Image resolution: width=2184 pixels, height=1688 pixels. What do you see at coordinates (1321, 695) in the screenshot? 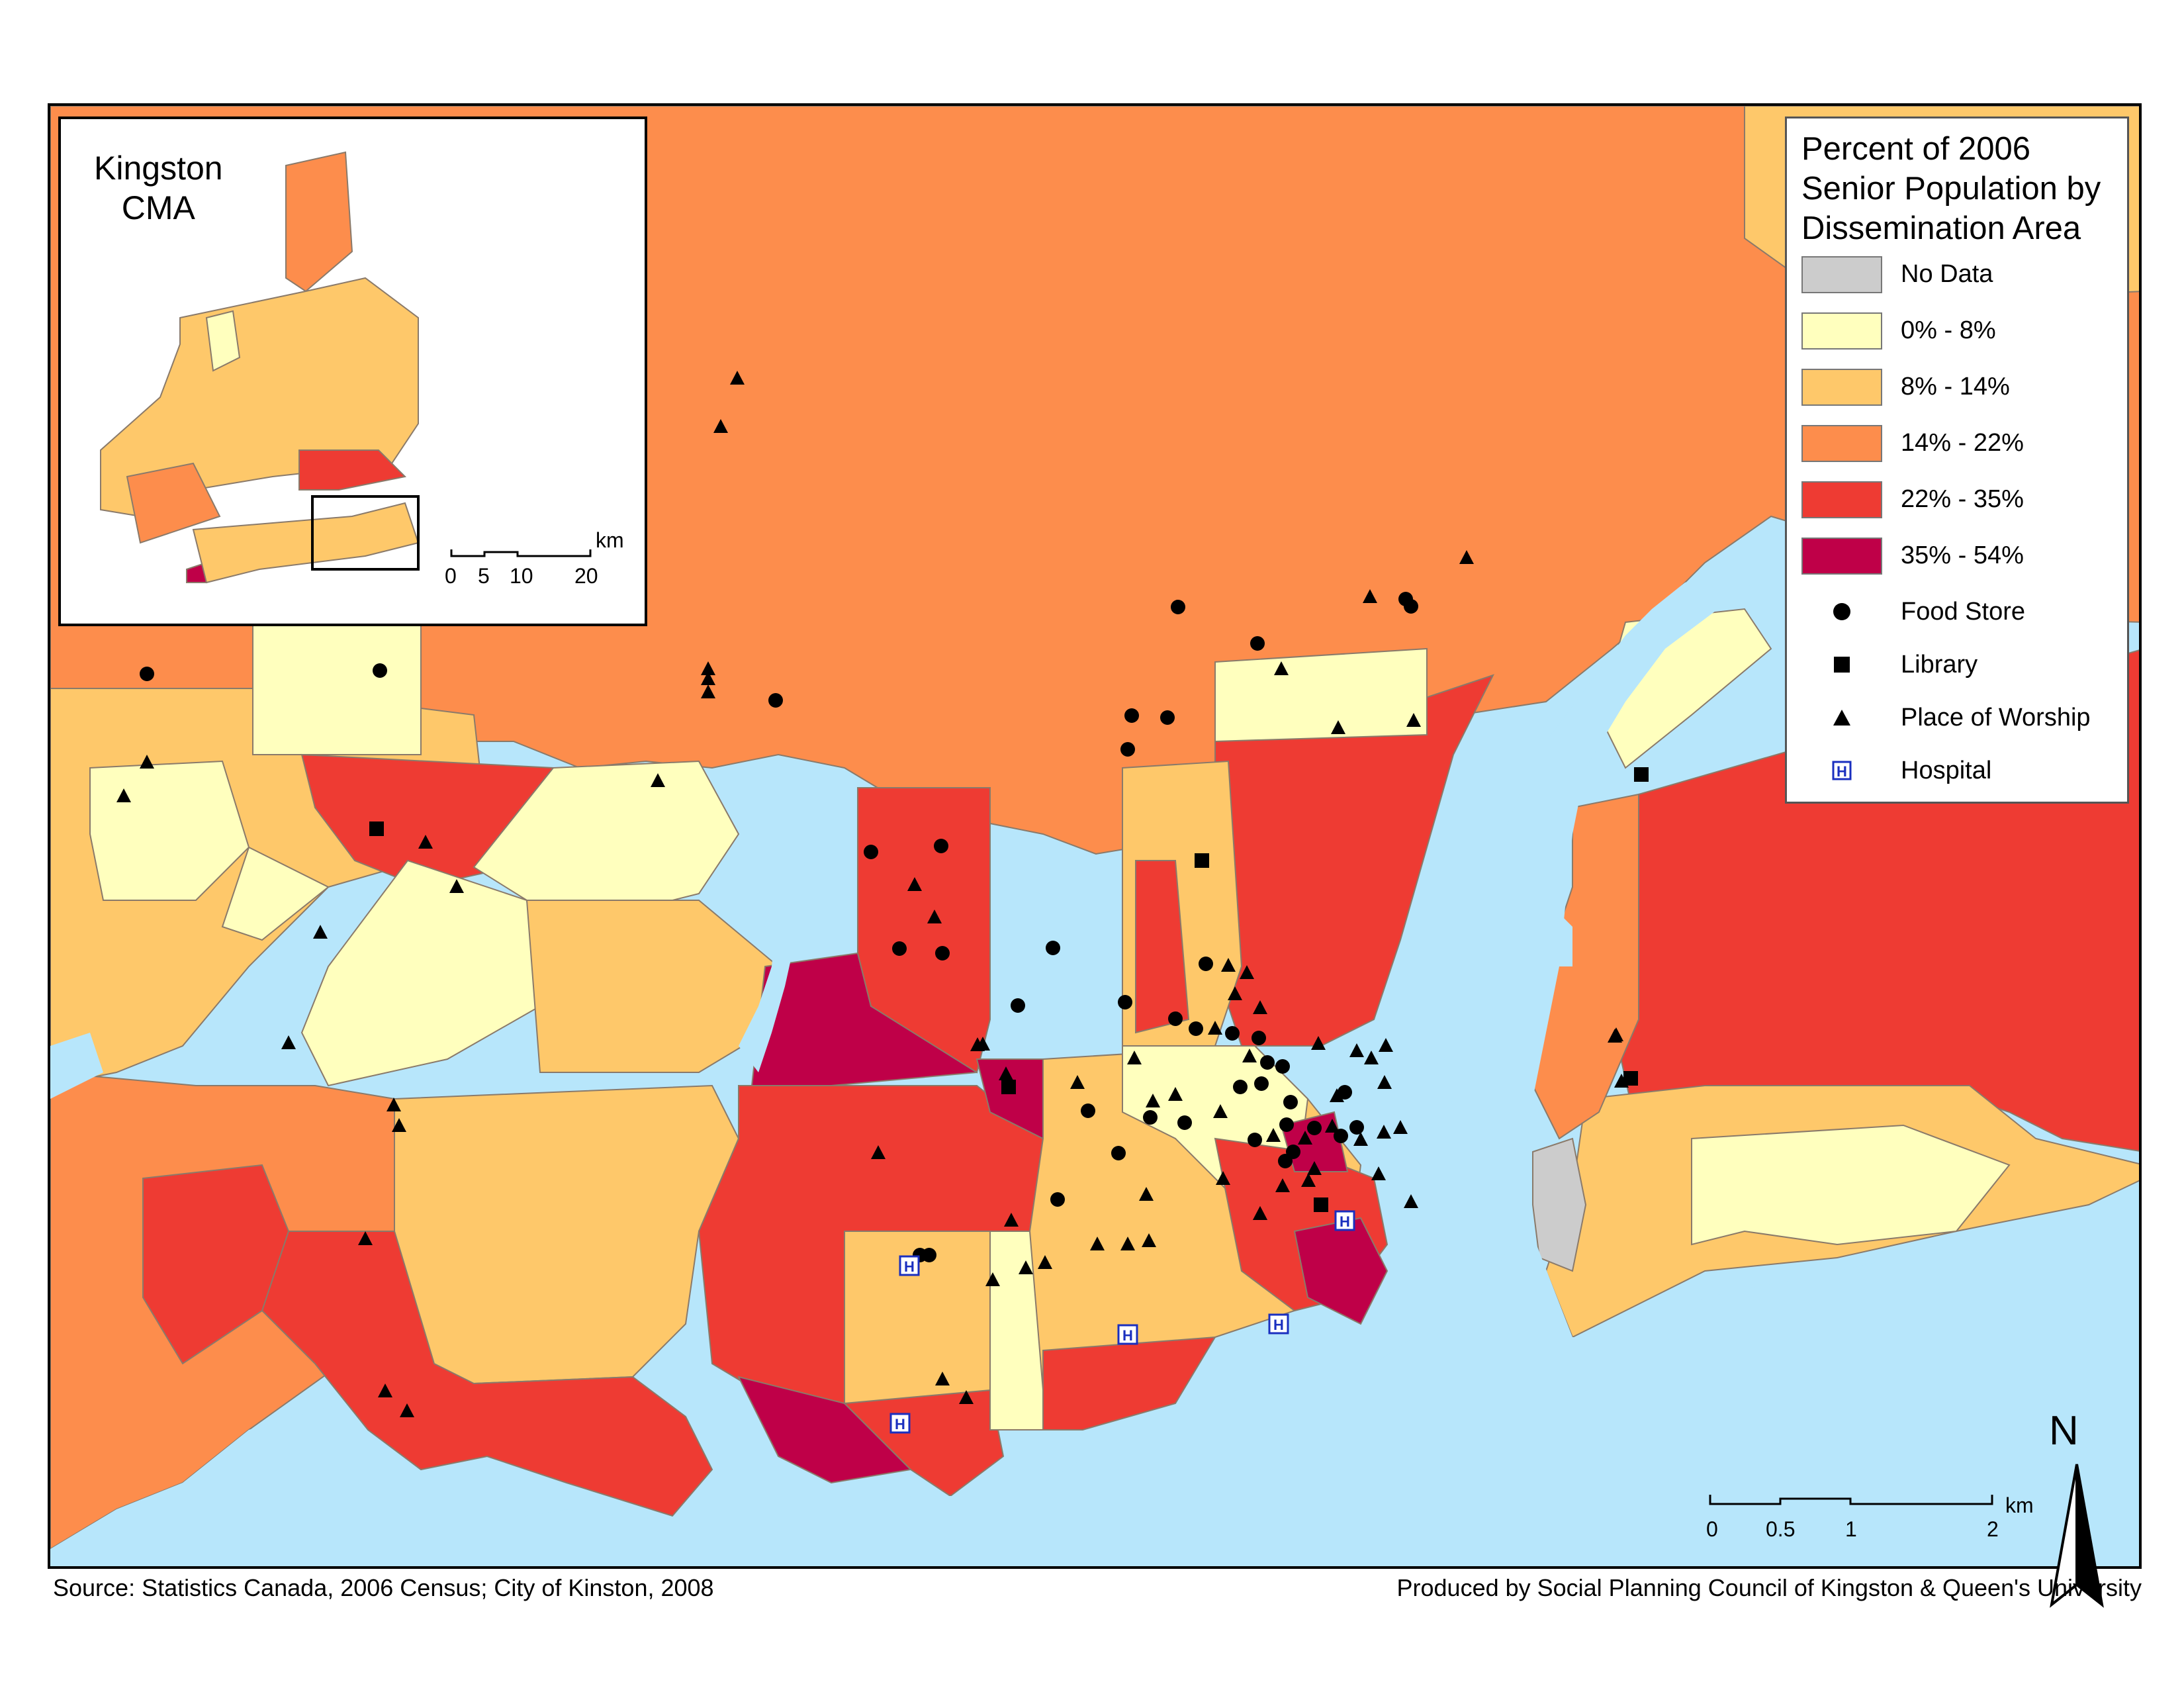
I see `area-ne-pale` at bounding box center [1321, 695].